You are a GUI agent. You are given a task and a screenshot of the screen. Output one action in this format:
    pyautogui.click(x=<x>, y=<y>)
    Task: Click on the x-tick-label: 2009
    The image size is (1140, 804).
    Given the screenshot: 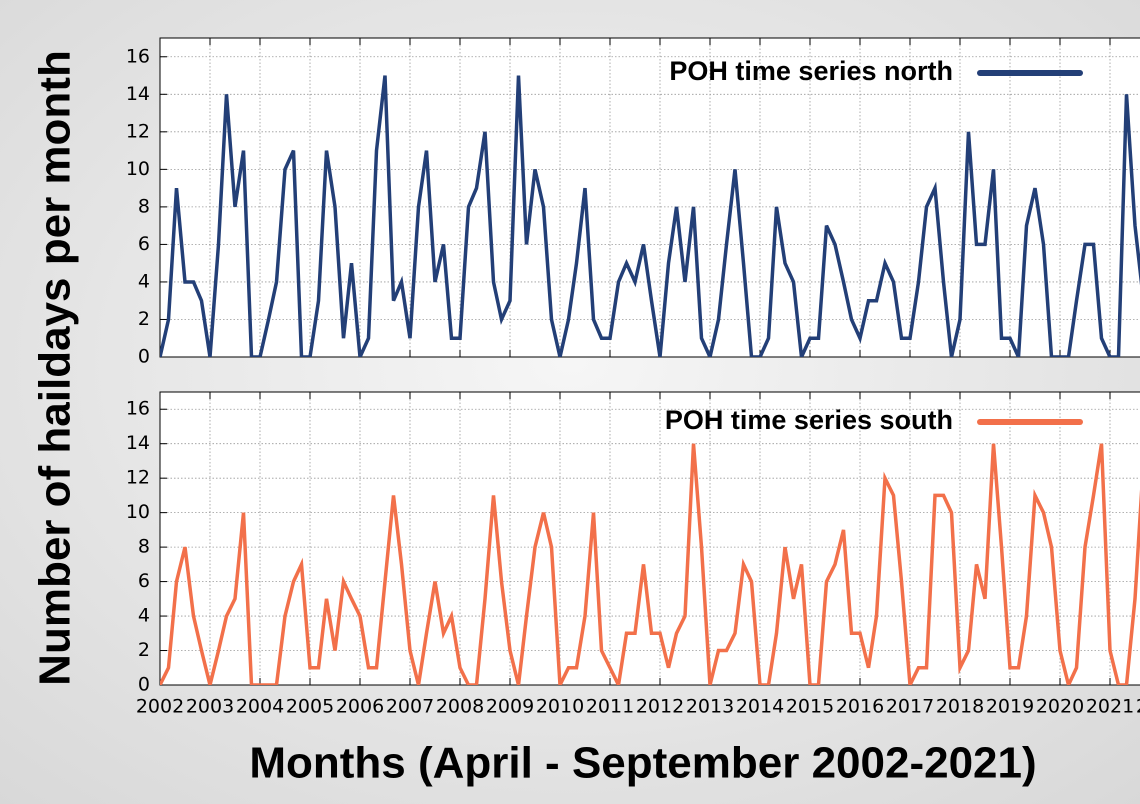 What is the action you would take?
    pyautogui.click(x=510, y=707)
    